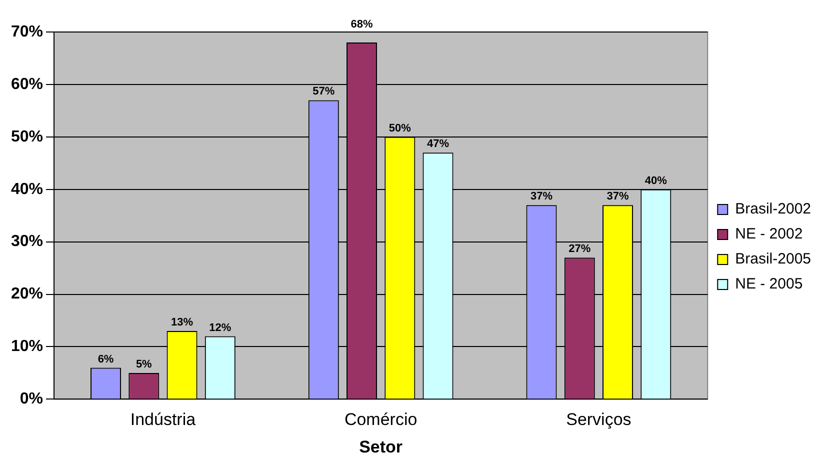  Describe the element at coordinates (323, 92) in the screenshot. I see `data-label: 57%` at that location.